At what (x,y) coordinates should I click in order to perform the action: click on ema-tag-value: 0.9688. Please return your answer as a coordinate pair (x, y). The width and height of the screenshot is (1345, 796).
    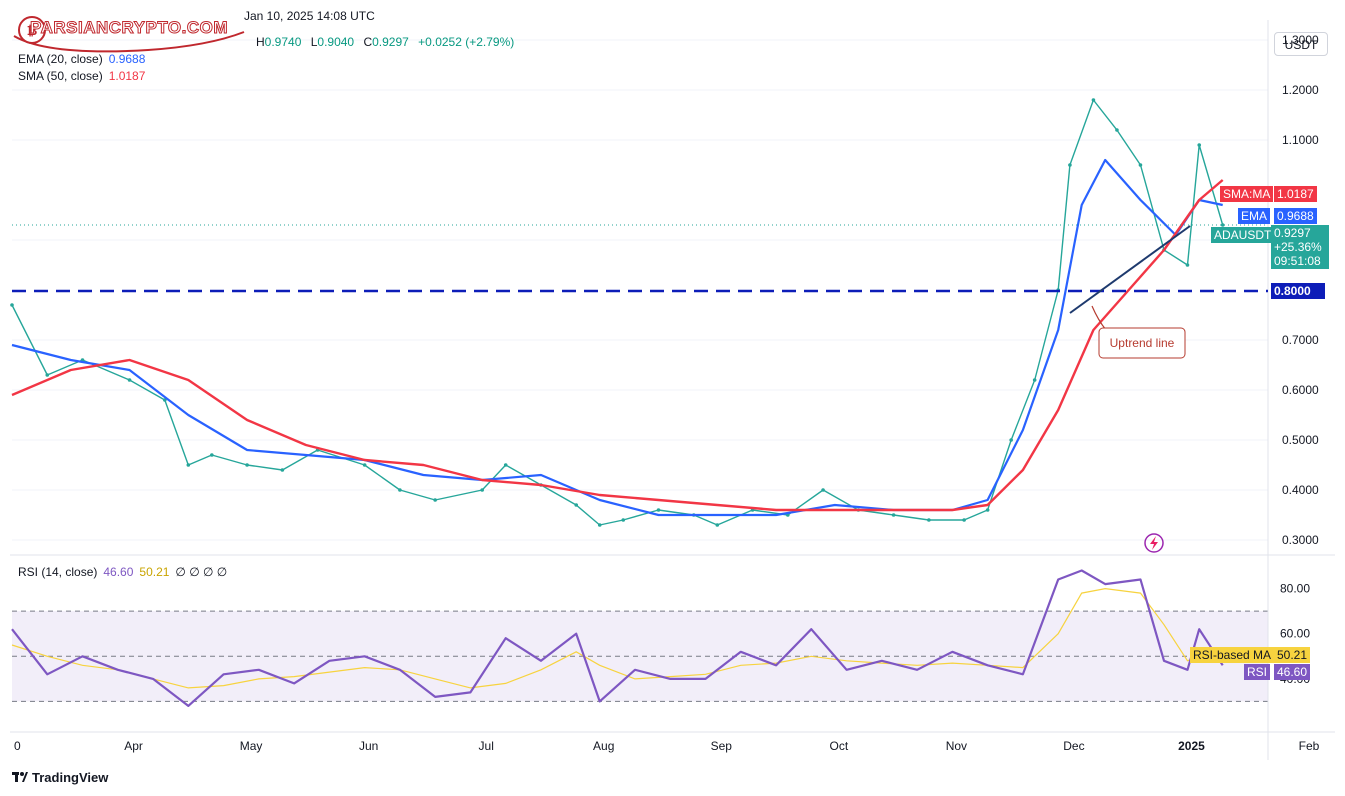
    Looking at the image, I should click on (1295, 216).